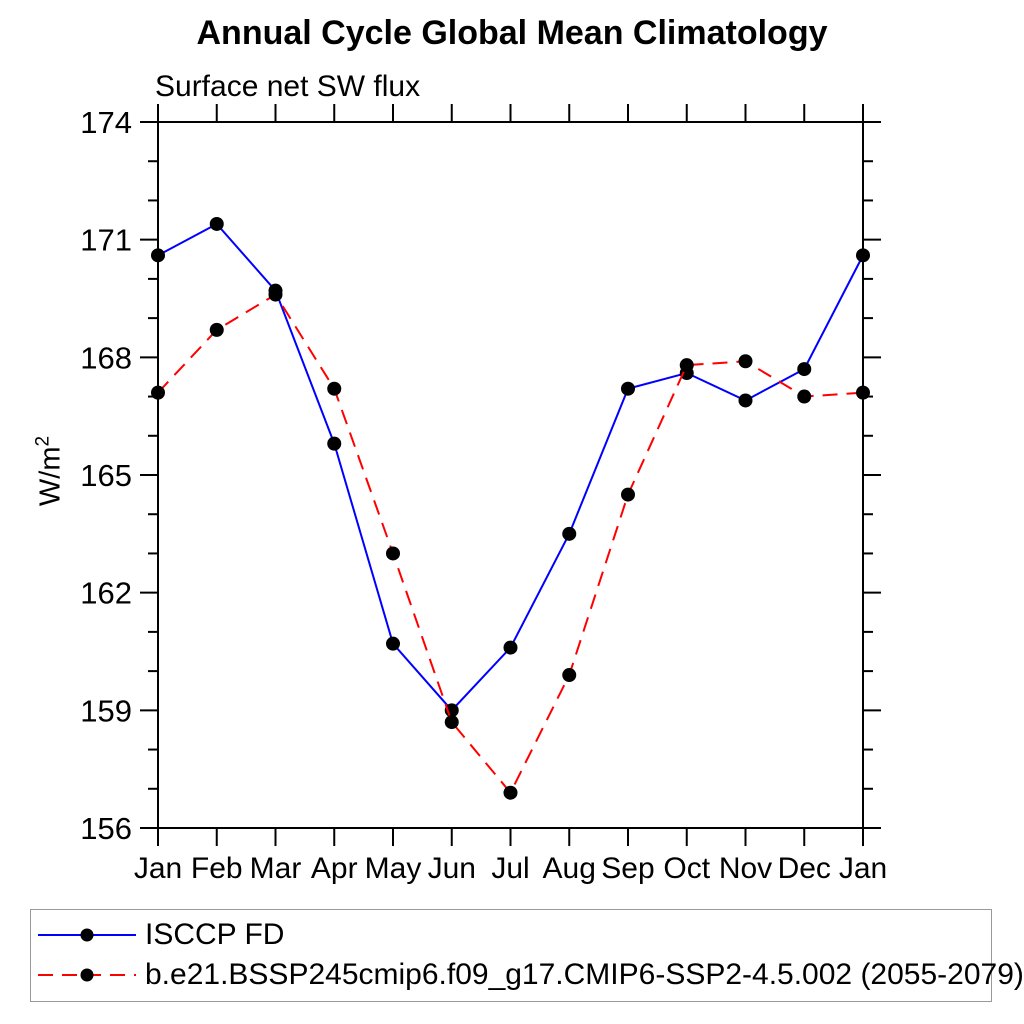  I want to click on x-tick-label: Sep, so click(627, 868).